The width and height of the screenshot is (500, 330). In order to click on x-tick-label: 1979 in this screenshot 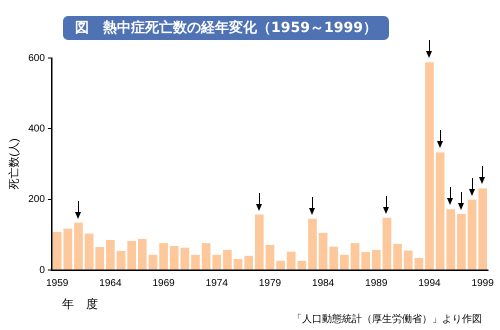, I will do `click(270, 283)`.